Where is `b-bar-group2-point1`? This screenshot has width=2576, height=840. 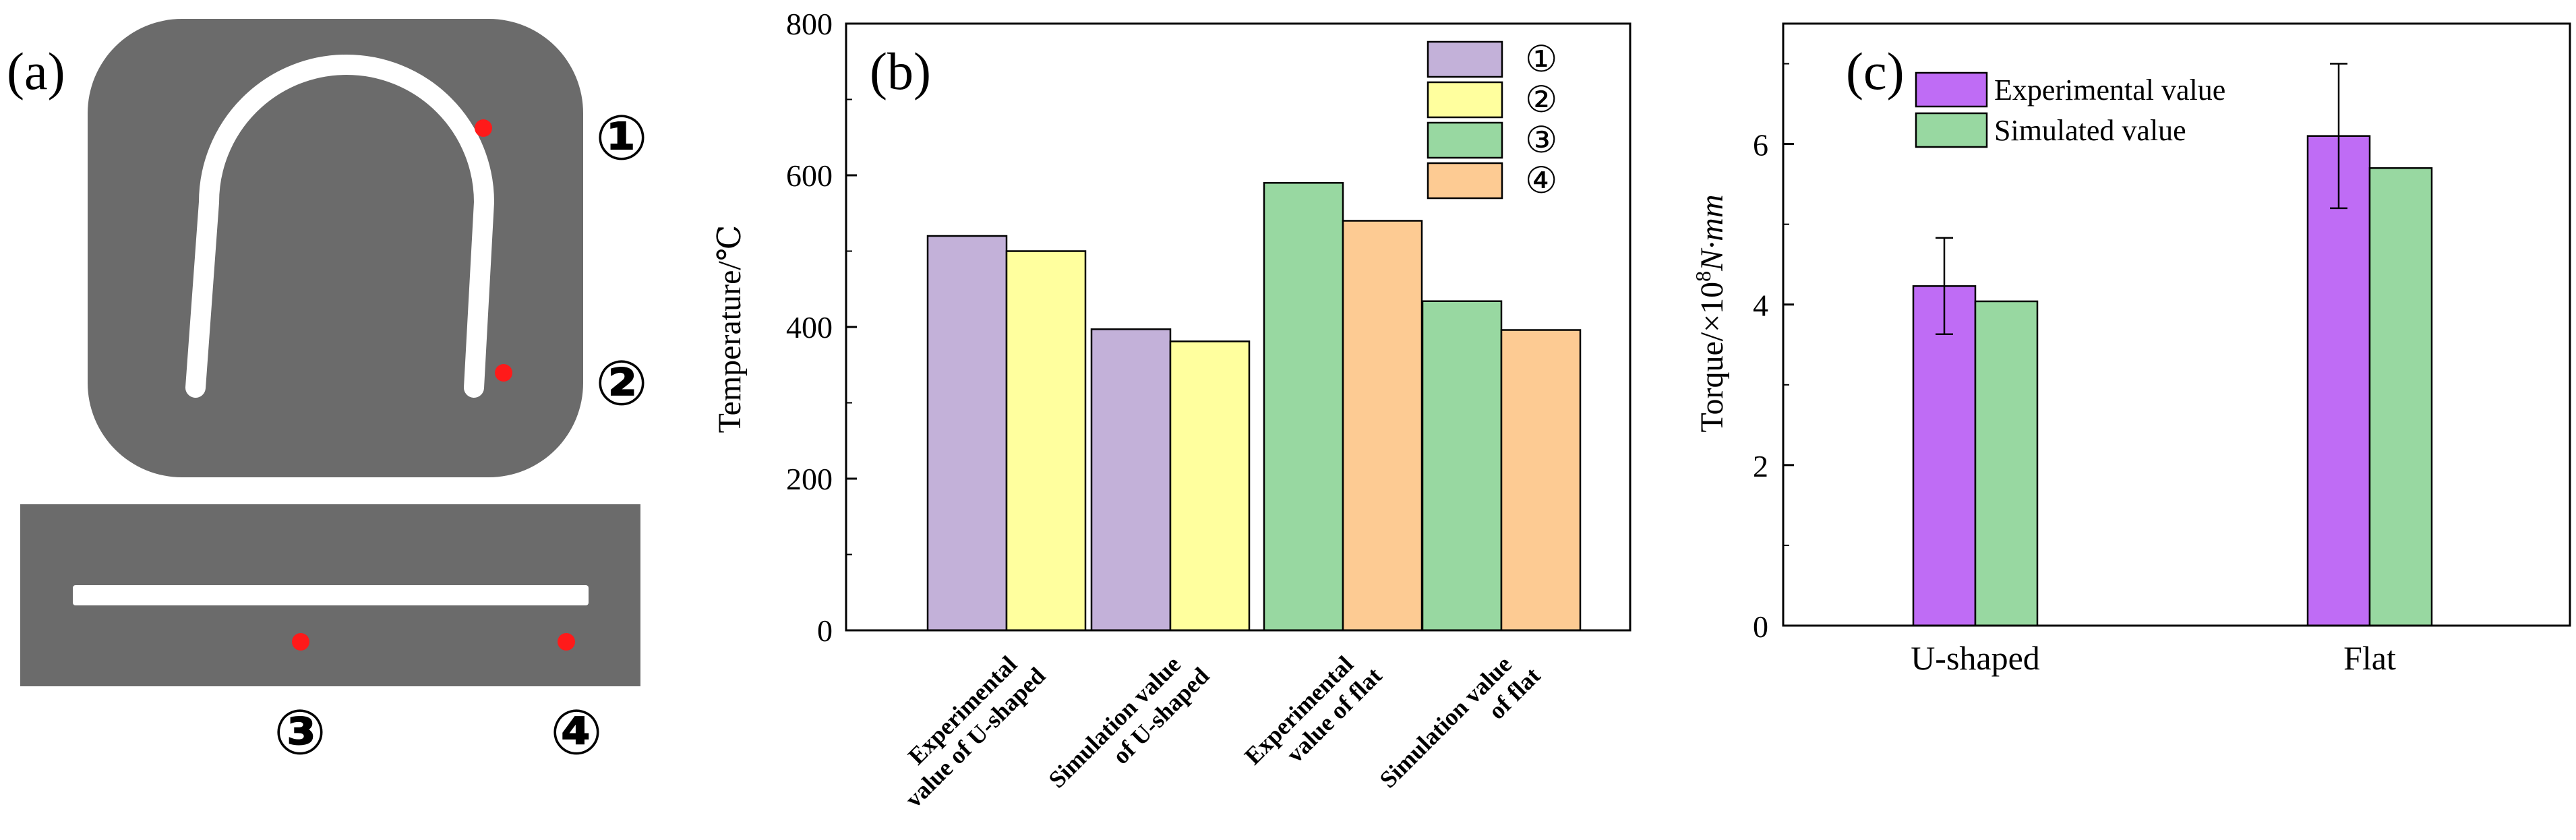
b-bar-group2-point1 is located at coordinates (1131, 480).